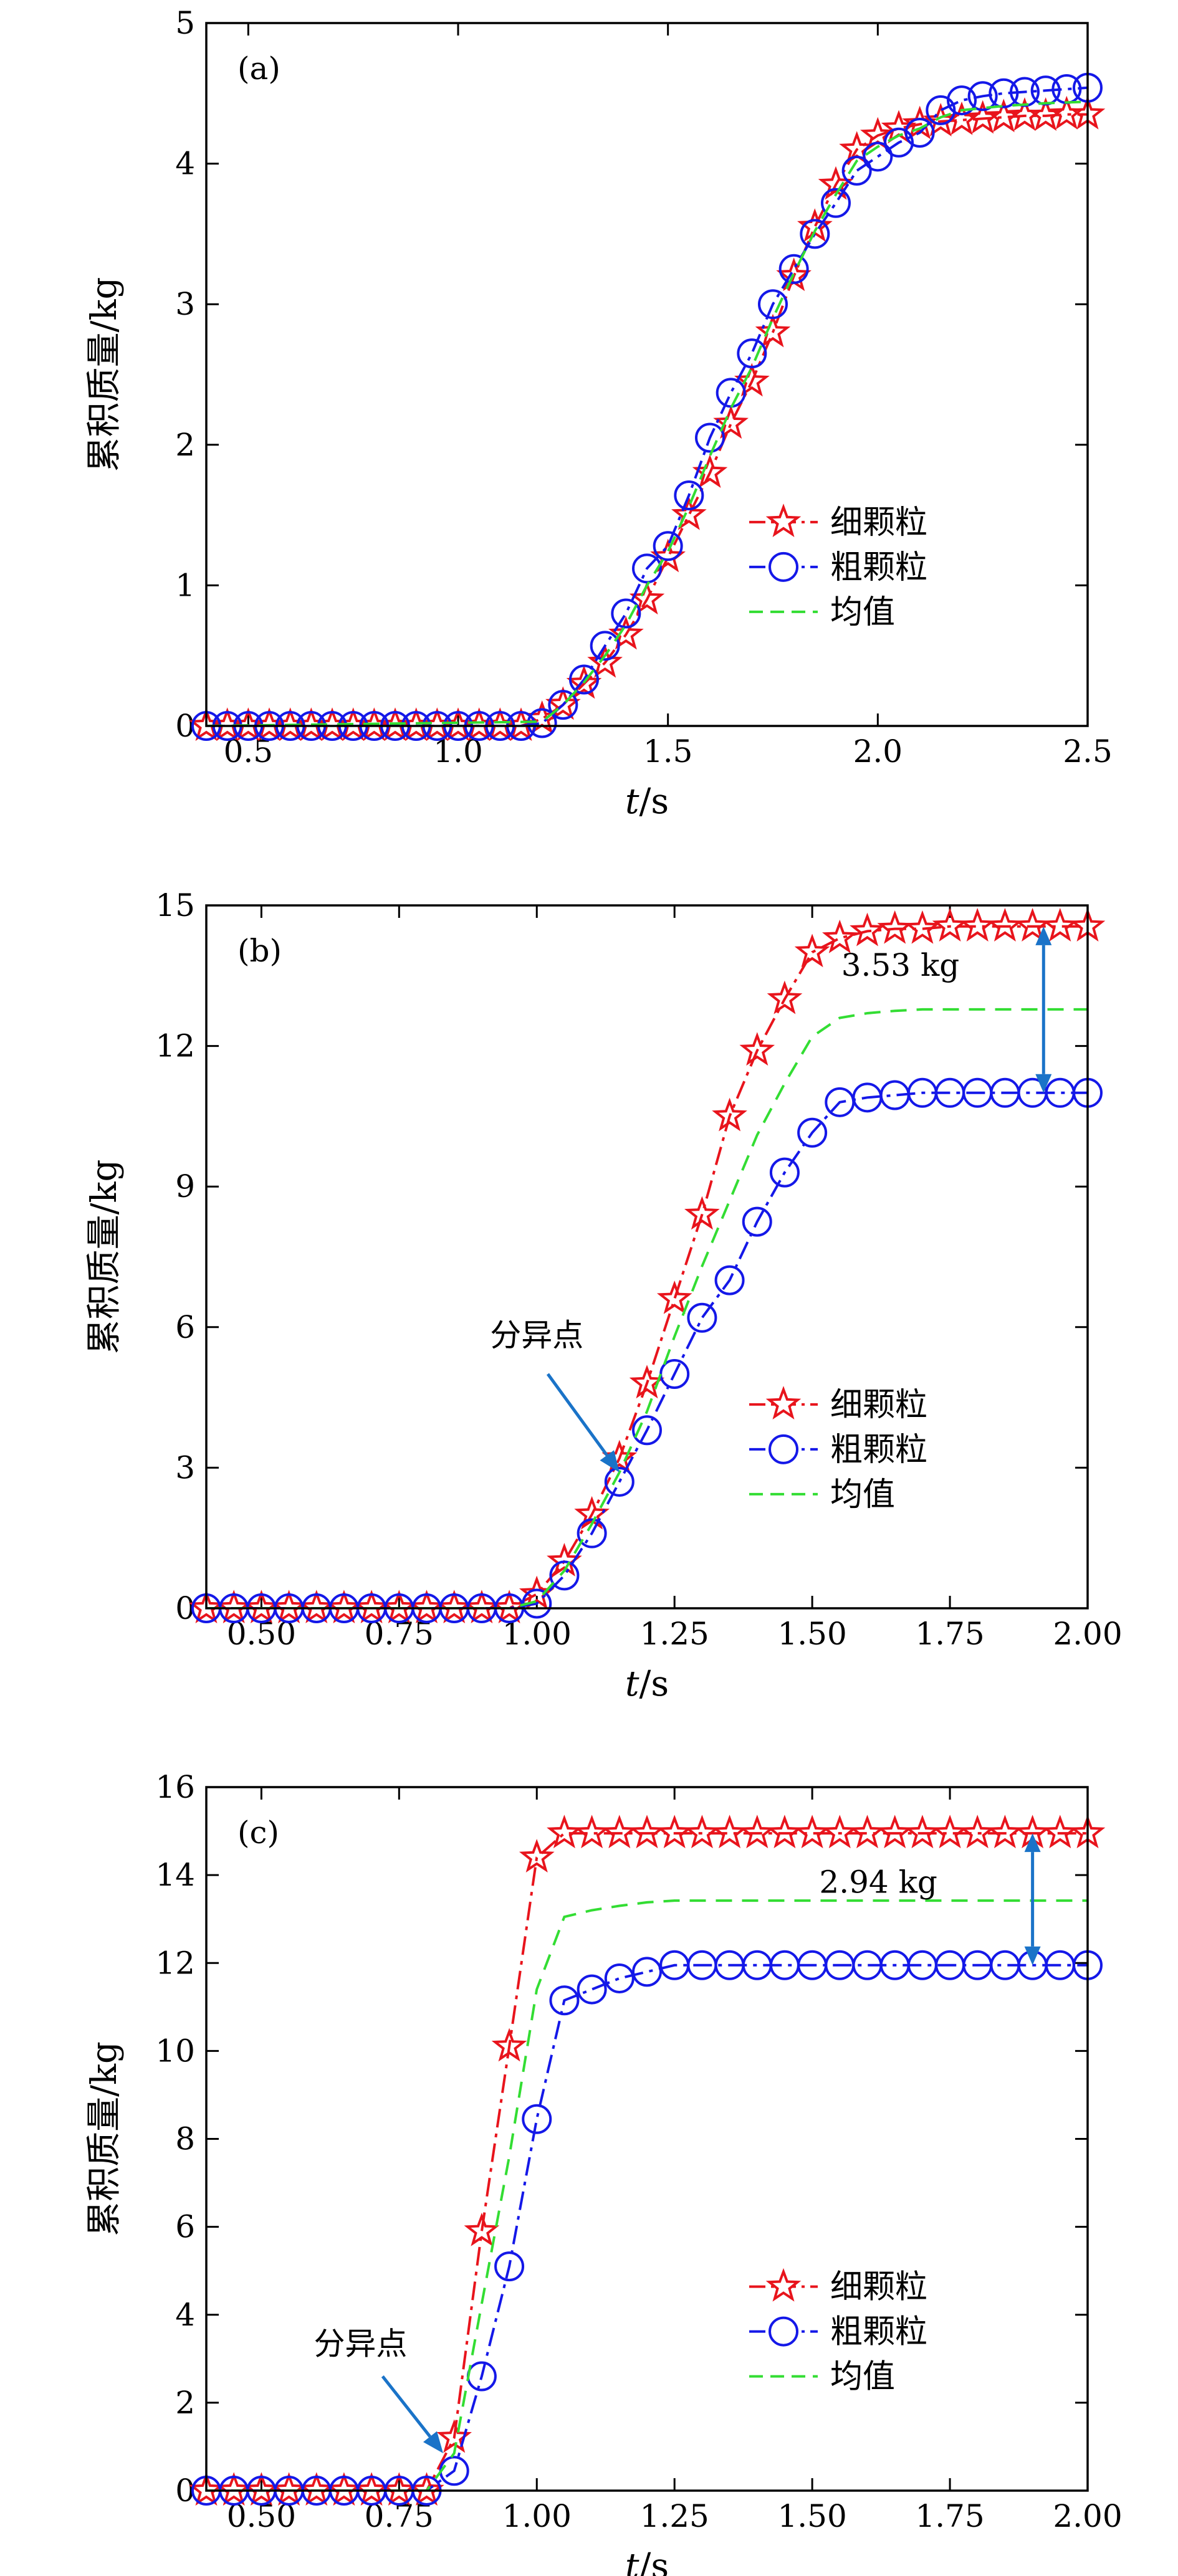 Image resolution: width=1178 pixels, height=2576 pixels. I want to click on annotation-arrow, so click(406, 2406).